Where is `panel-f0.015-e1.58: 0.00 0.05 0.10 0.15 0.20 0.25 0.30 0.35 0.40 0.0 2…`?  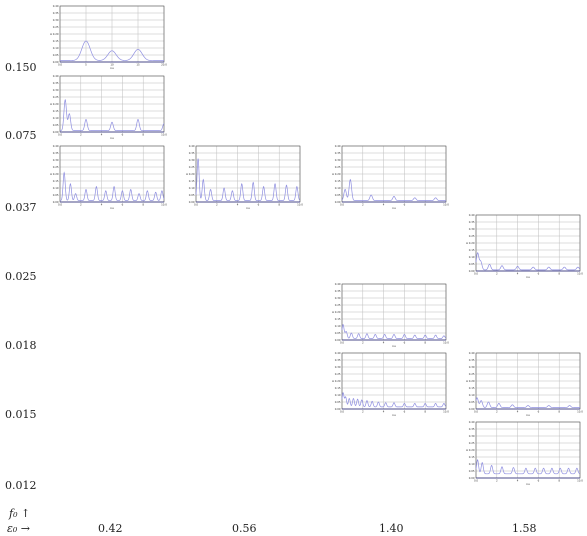
panel-f0.015-e1.58: 0.00 0.05 0.10 0.15 0.20 0.25 0.30 0.35 0.40 0.0 2… is located at coordinates (524, 384).